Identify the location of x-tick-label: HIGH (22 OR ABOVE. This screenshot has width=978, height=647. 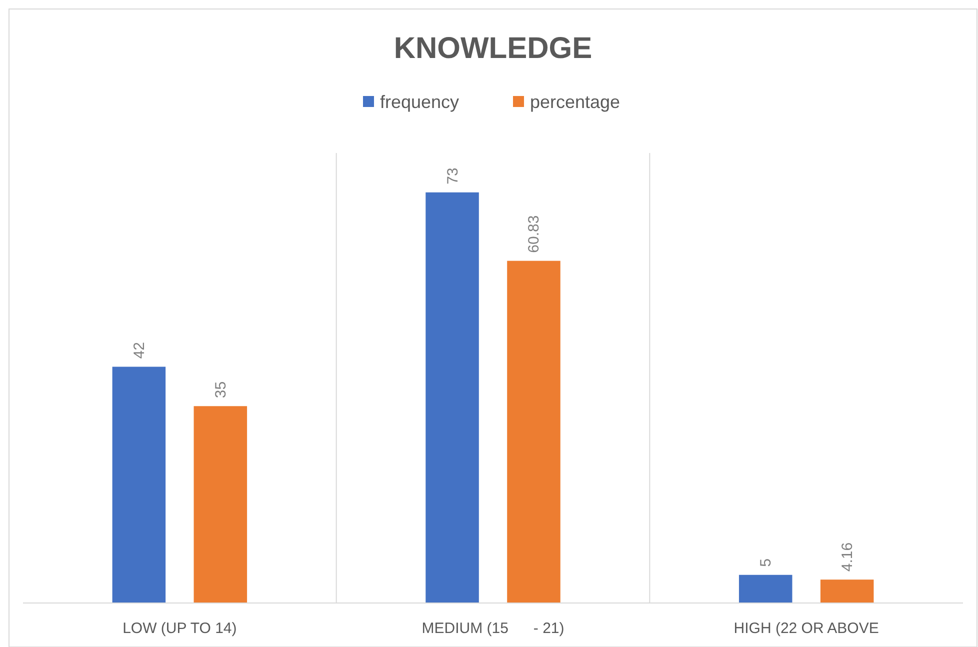
(806, 628).